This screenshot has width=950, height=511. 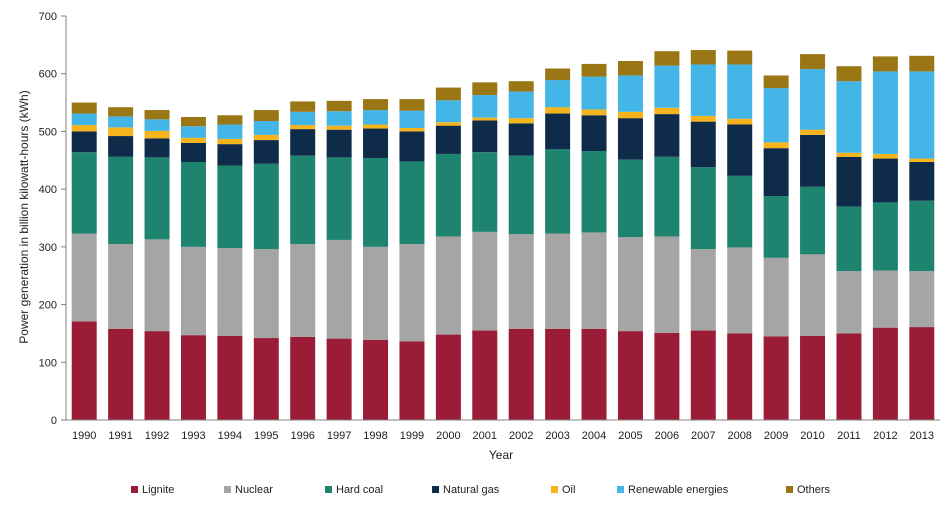 I want to click on bar-stack-2003, so click(x=558, y=244).